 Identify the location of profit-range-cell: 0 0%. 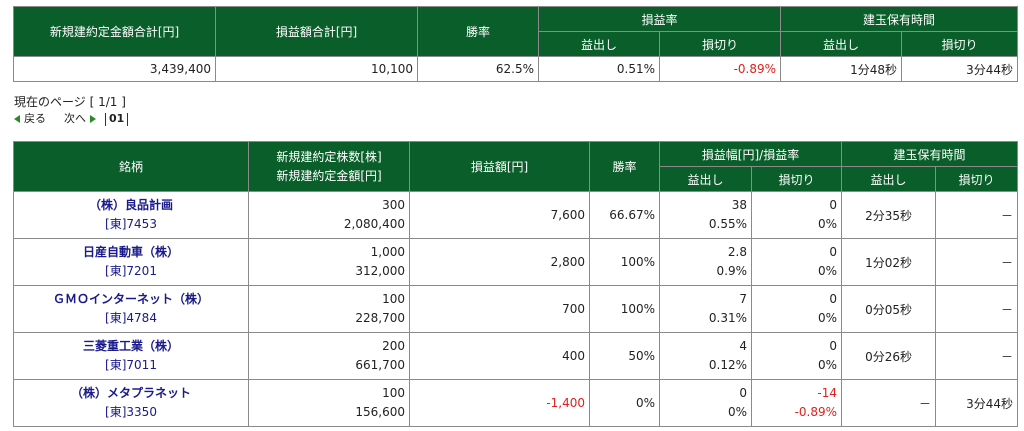
(705, 403).